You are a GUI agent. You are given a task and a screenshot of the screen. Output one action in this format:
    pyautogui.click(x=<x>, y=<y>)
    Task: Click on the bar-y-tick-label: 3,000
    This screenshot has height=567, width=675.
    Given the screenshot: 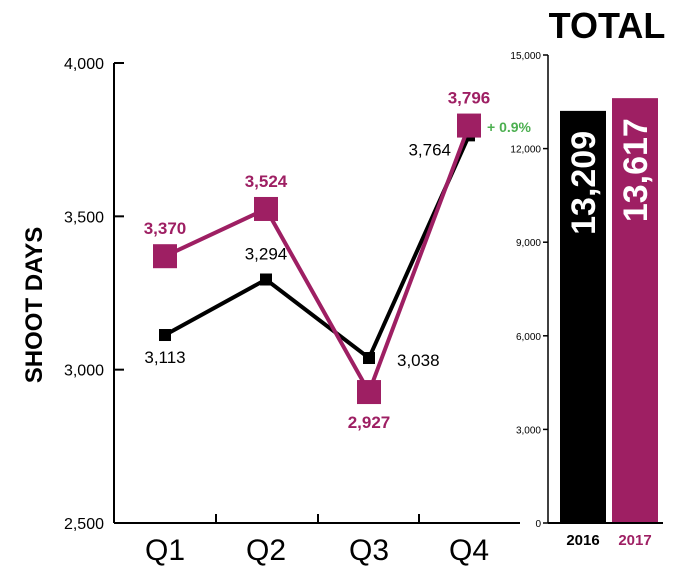 What is the action you would take?
    pyautogui.click(x=528, y=430)
    